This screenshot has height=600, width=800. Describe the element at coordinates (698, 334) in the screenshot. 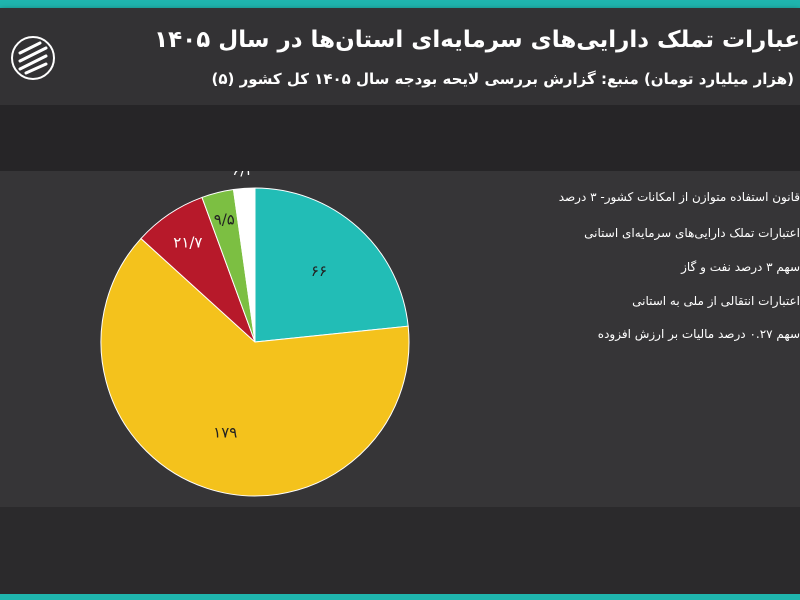

I see `legend-item: سهم ۰.۲۷ درصد مالیات بر ارزش افزوده` at that location.